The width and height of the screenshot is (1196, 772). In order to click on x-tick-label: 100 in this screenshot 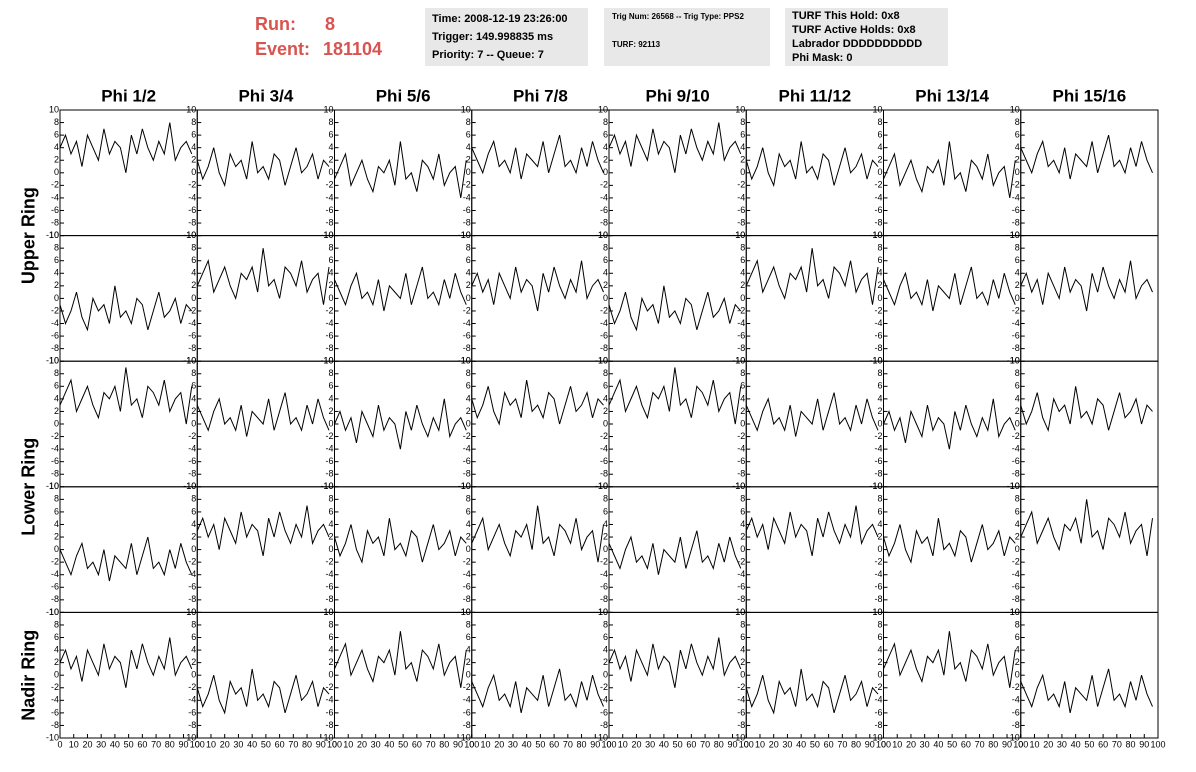, I will do `click(197, 744)`.